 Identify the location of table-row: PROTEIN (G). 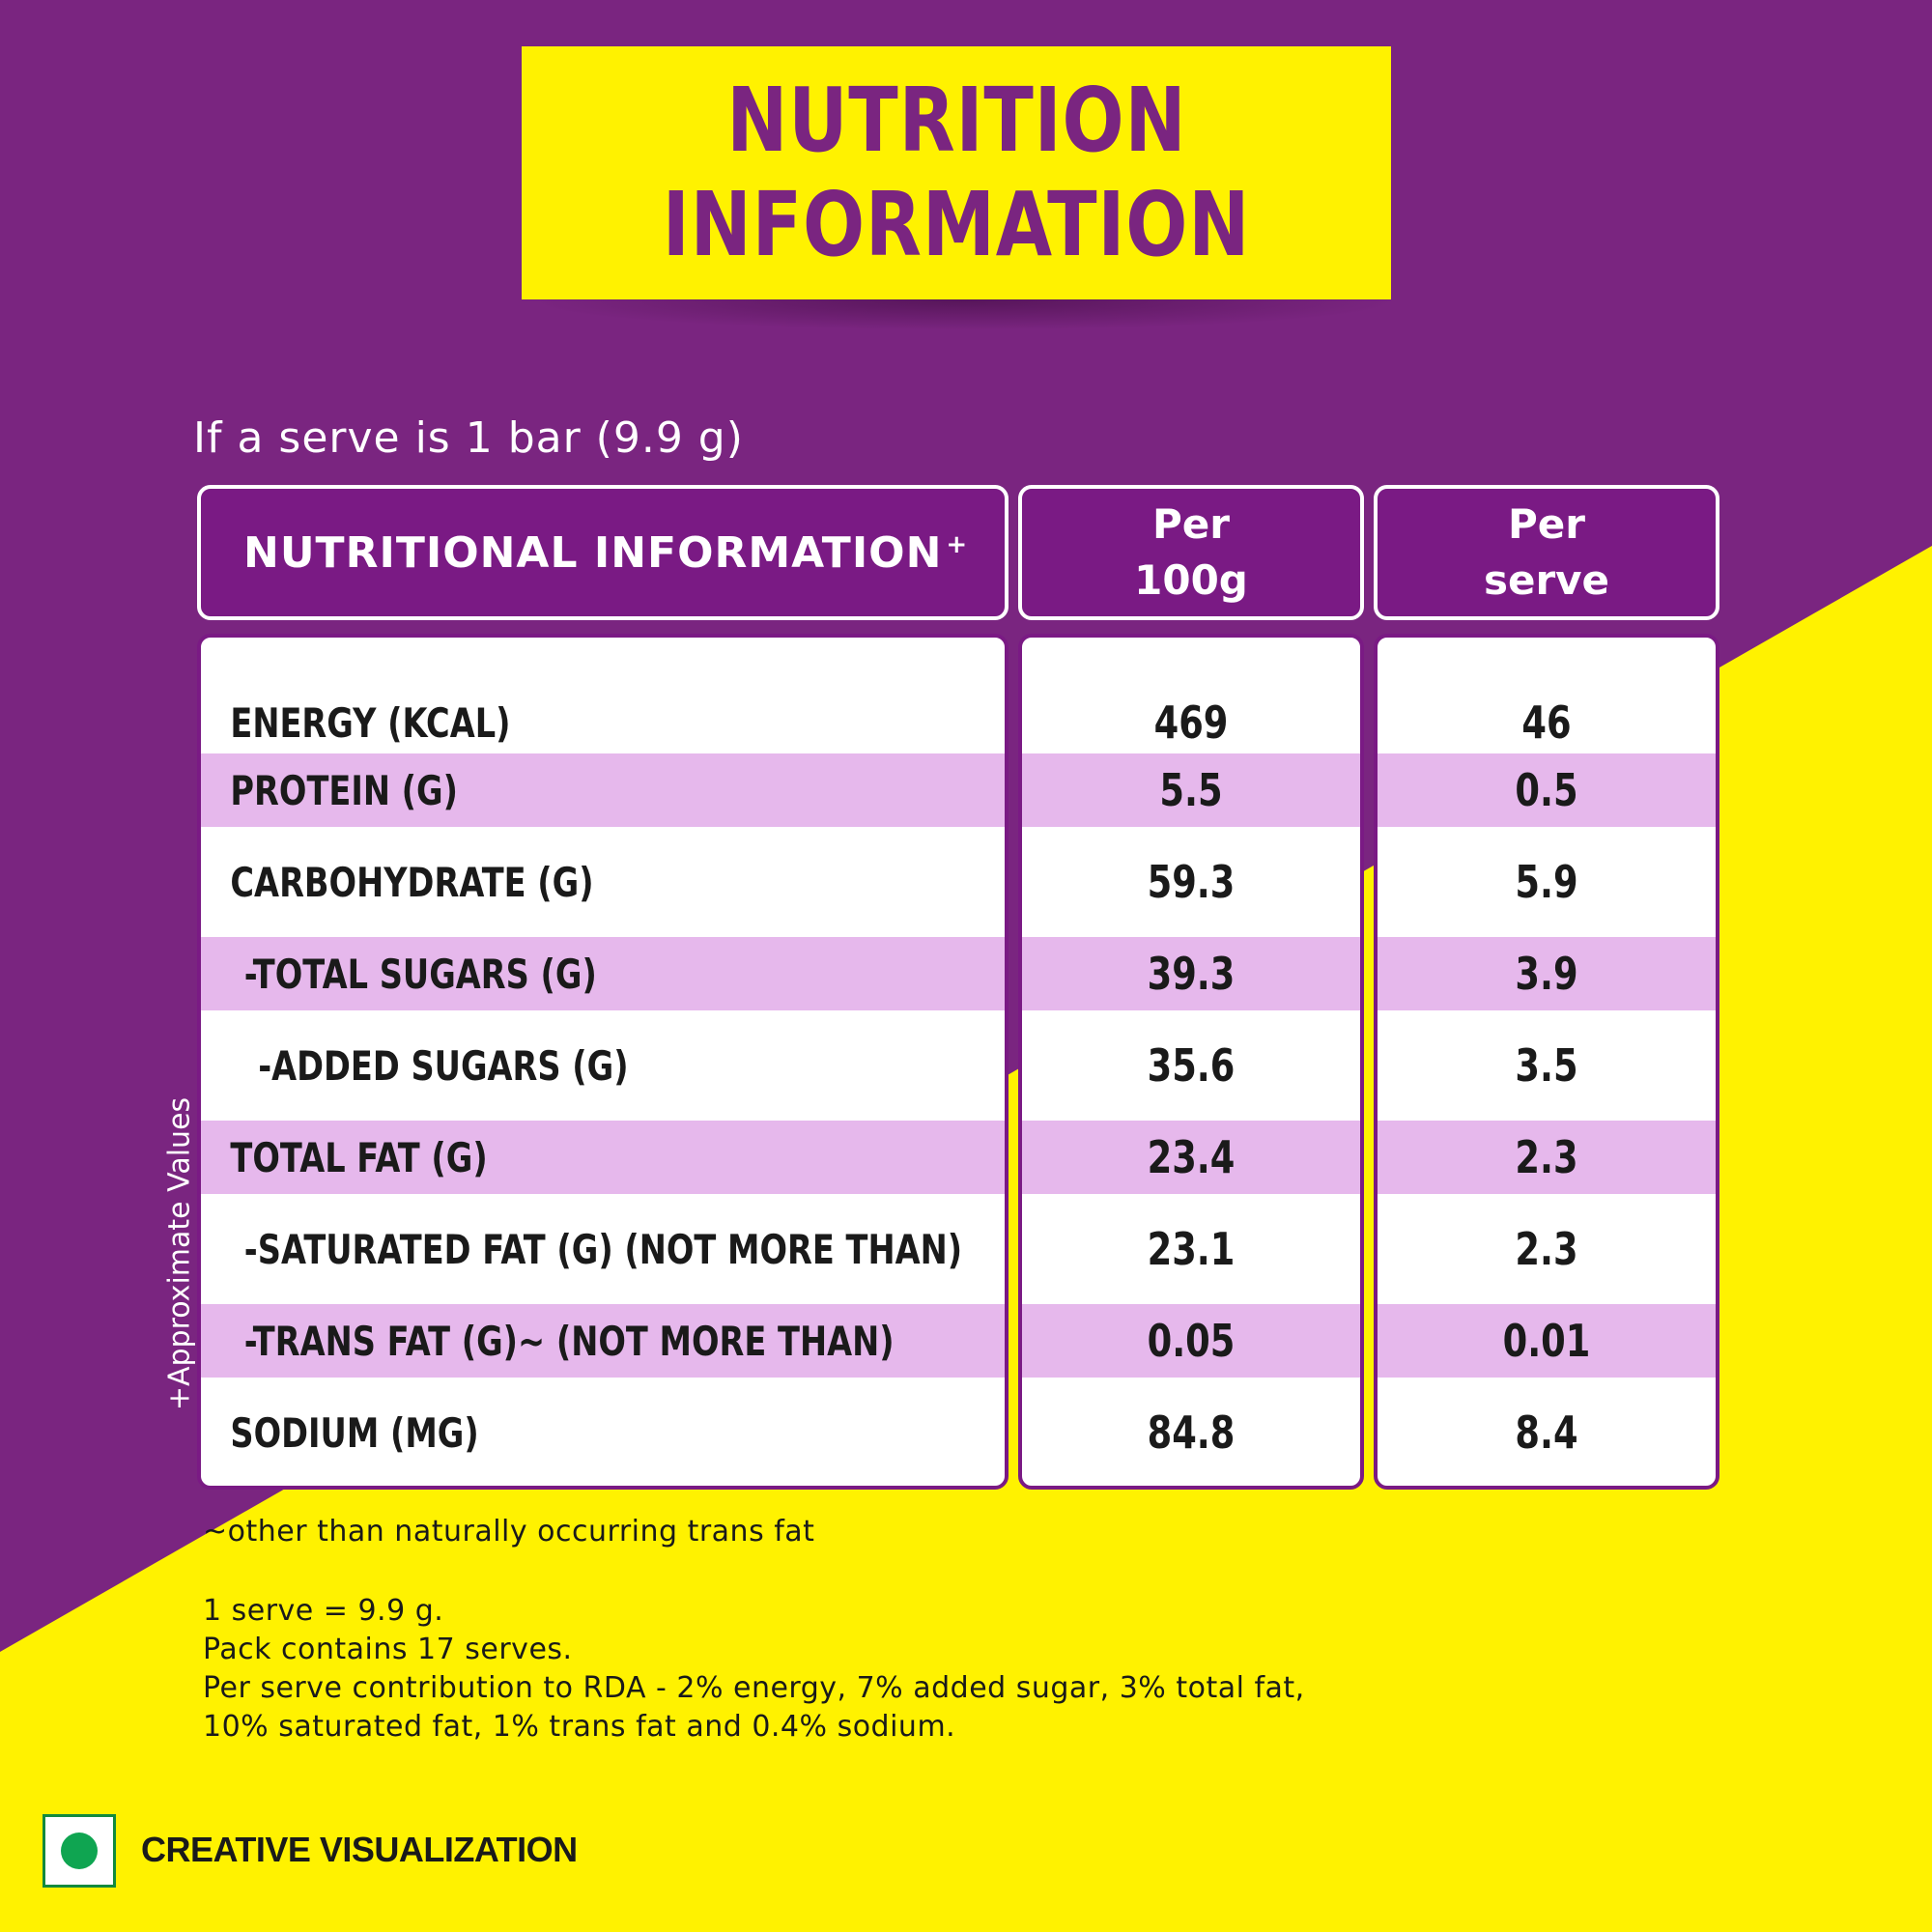
(603, 790).